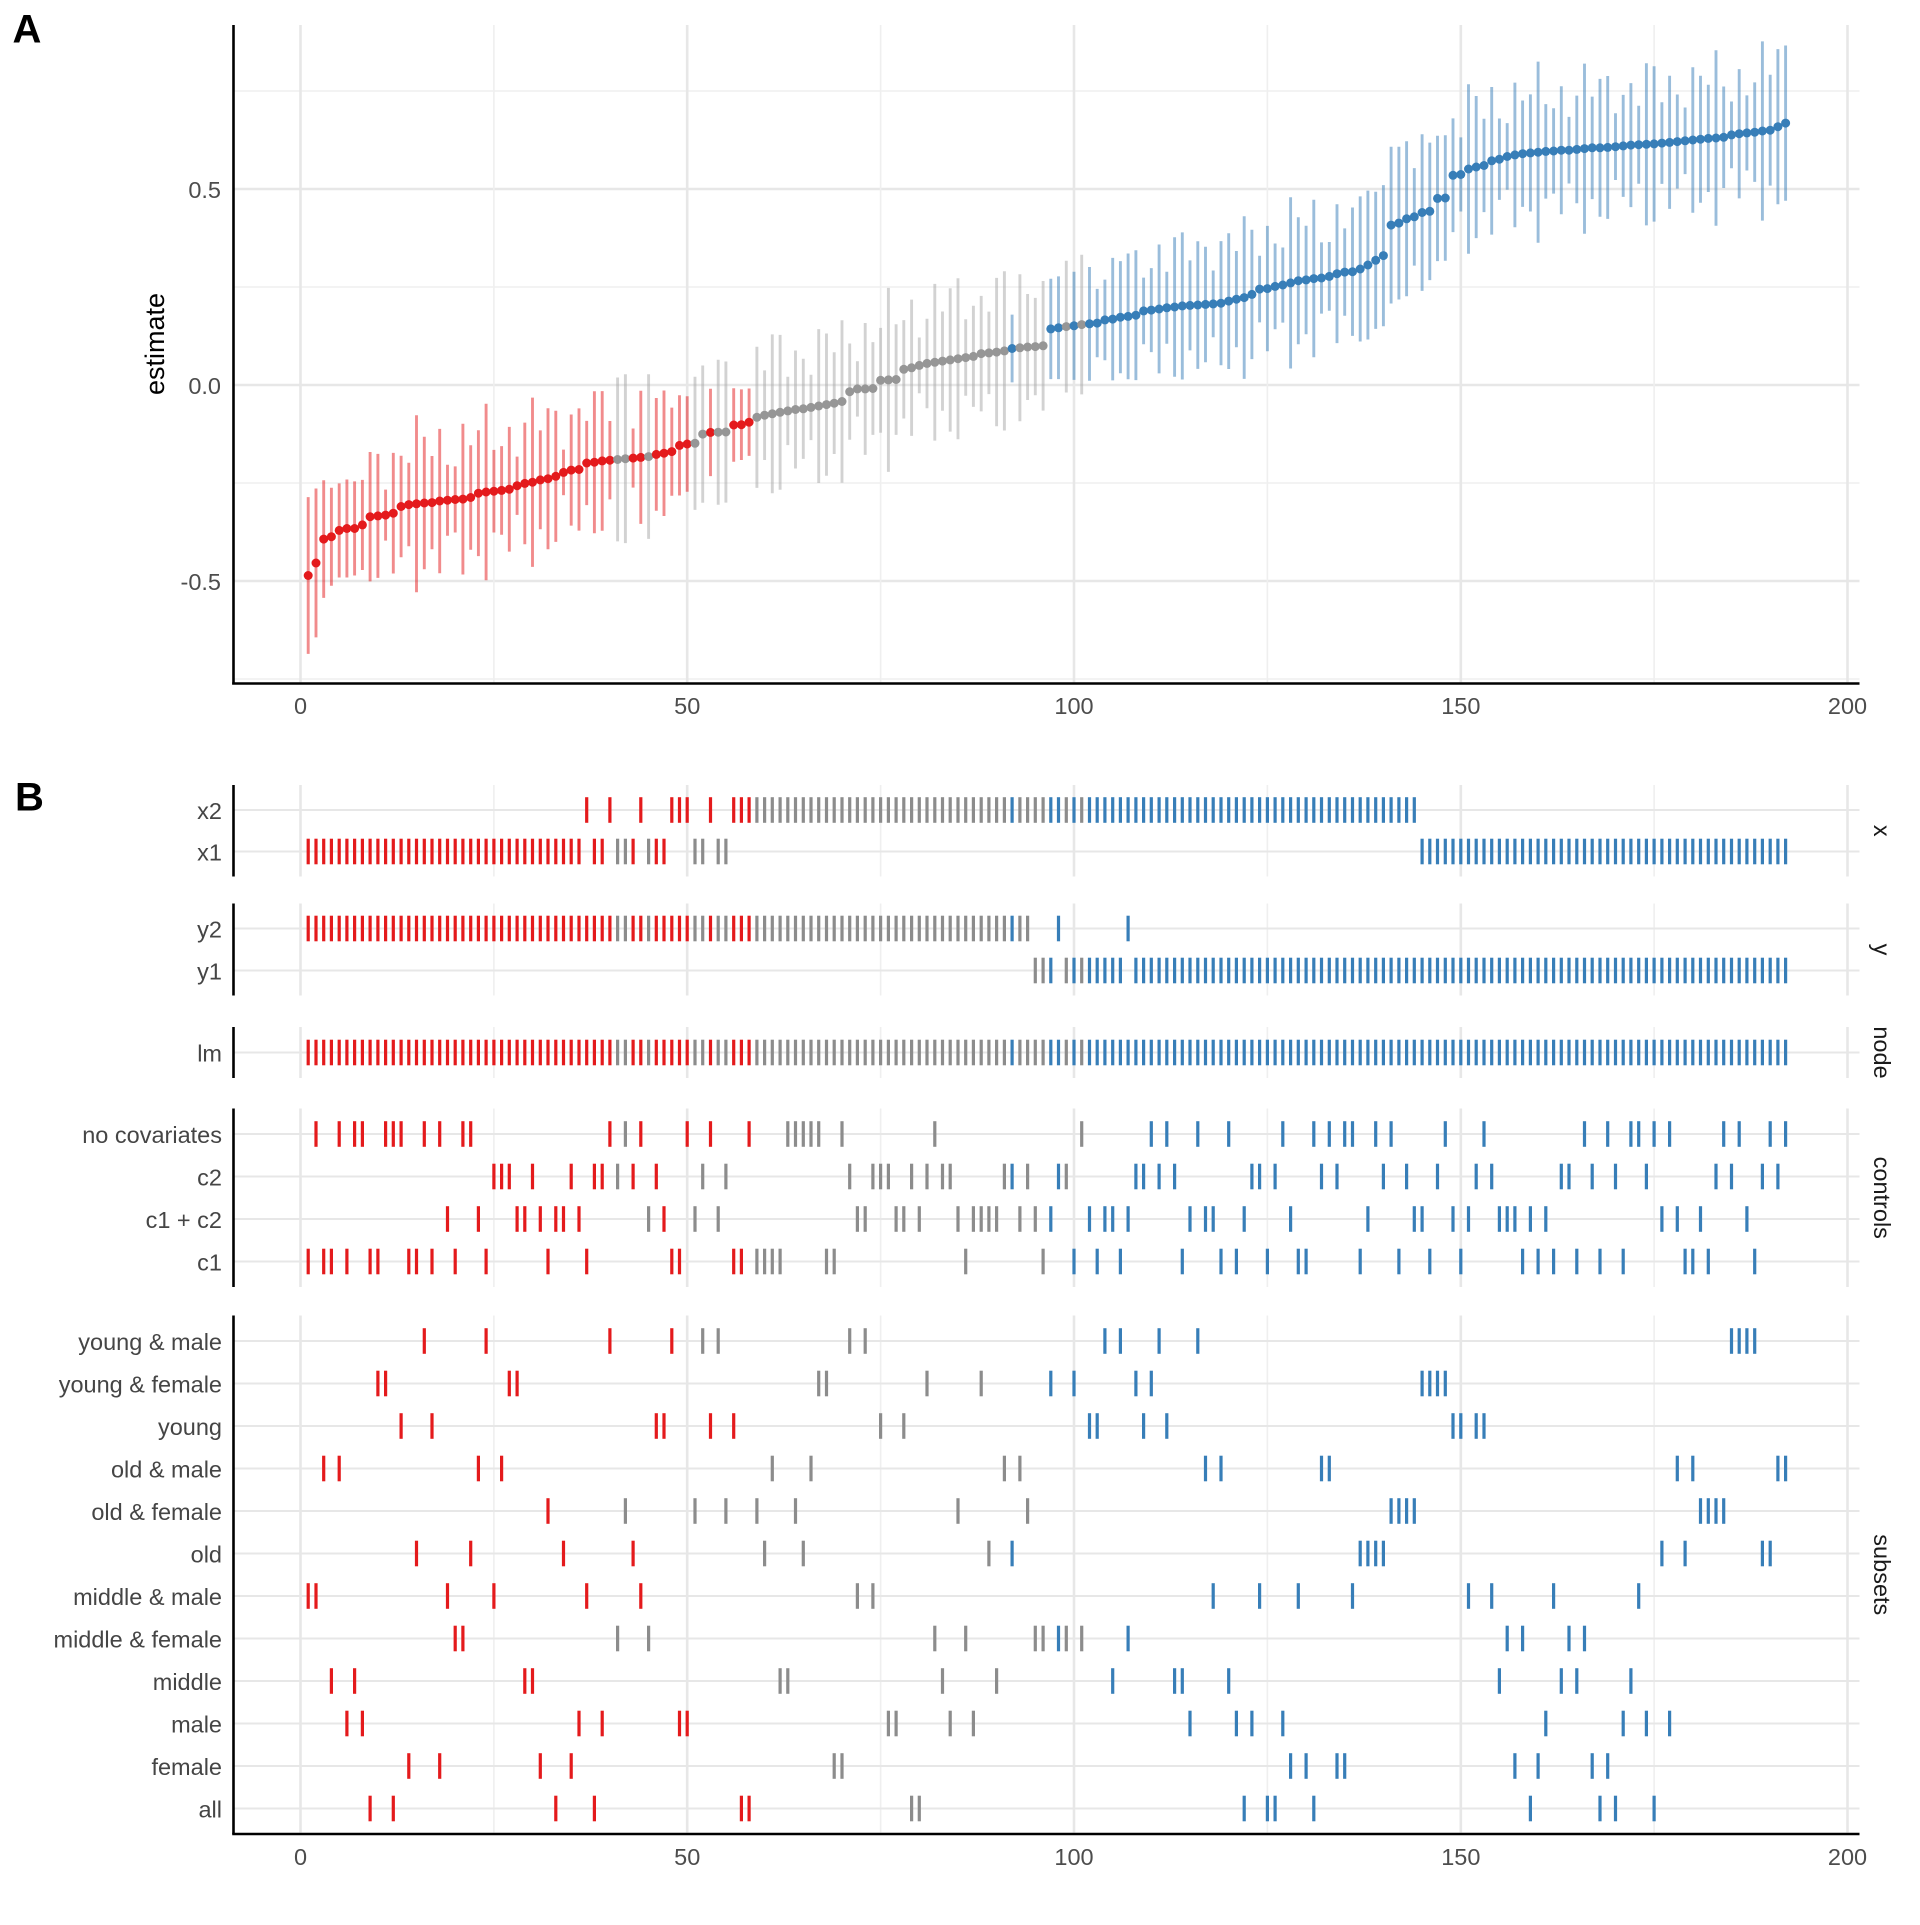 The image size is (1920, 1925). Describe the element at coordinates (186, 1767) in the screenshot. I see `svg-text: female` at that location.